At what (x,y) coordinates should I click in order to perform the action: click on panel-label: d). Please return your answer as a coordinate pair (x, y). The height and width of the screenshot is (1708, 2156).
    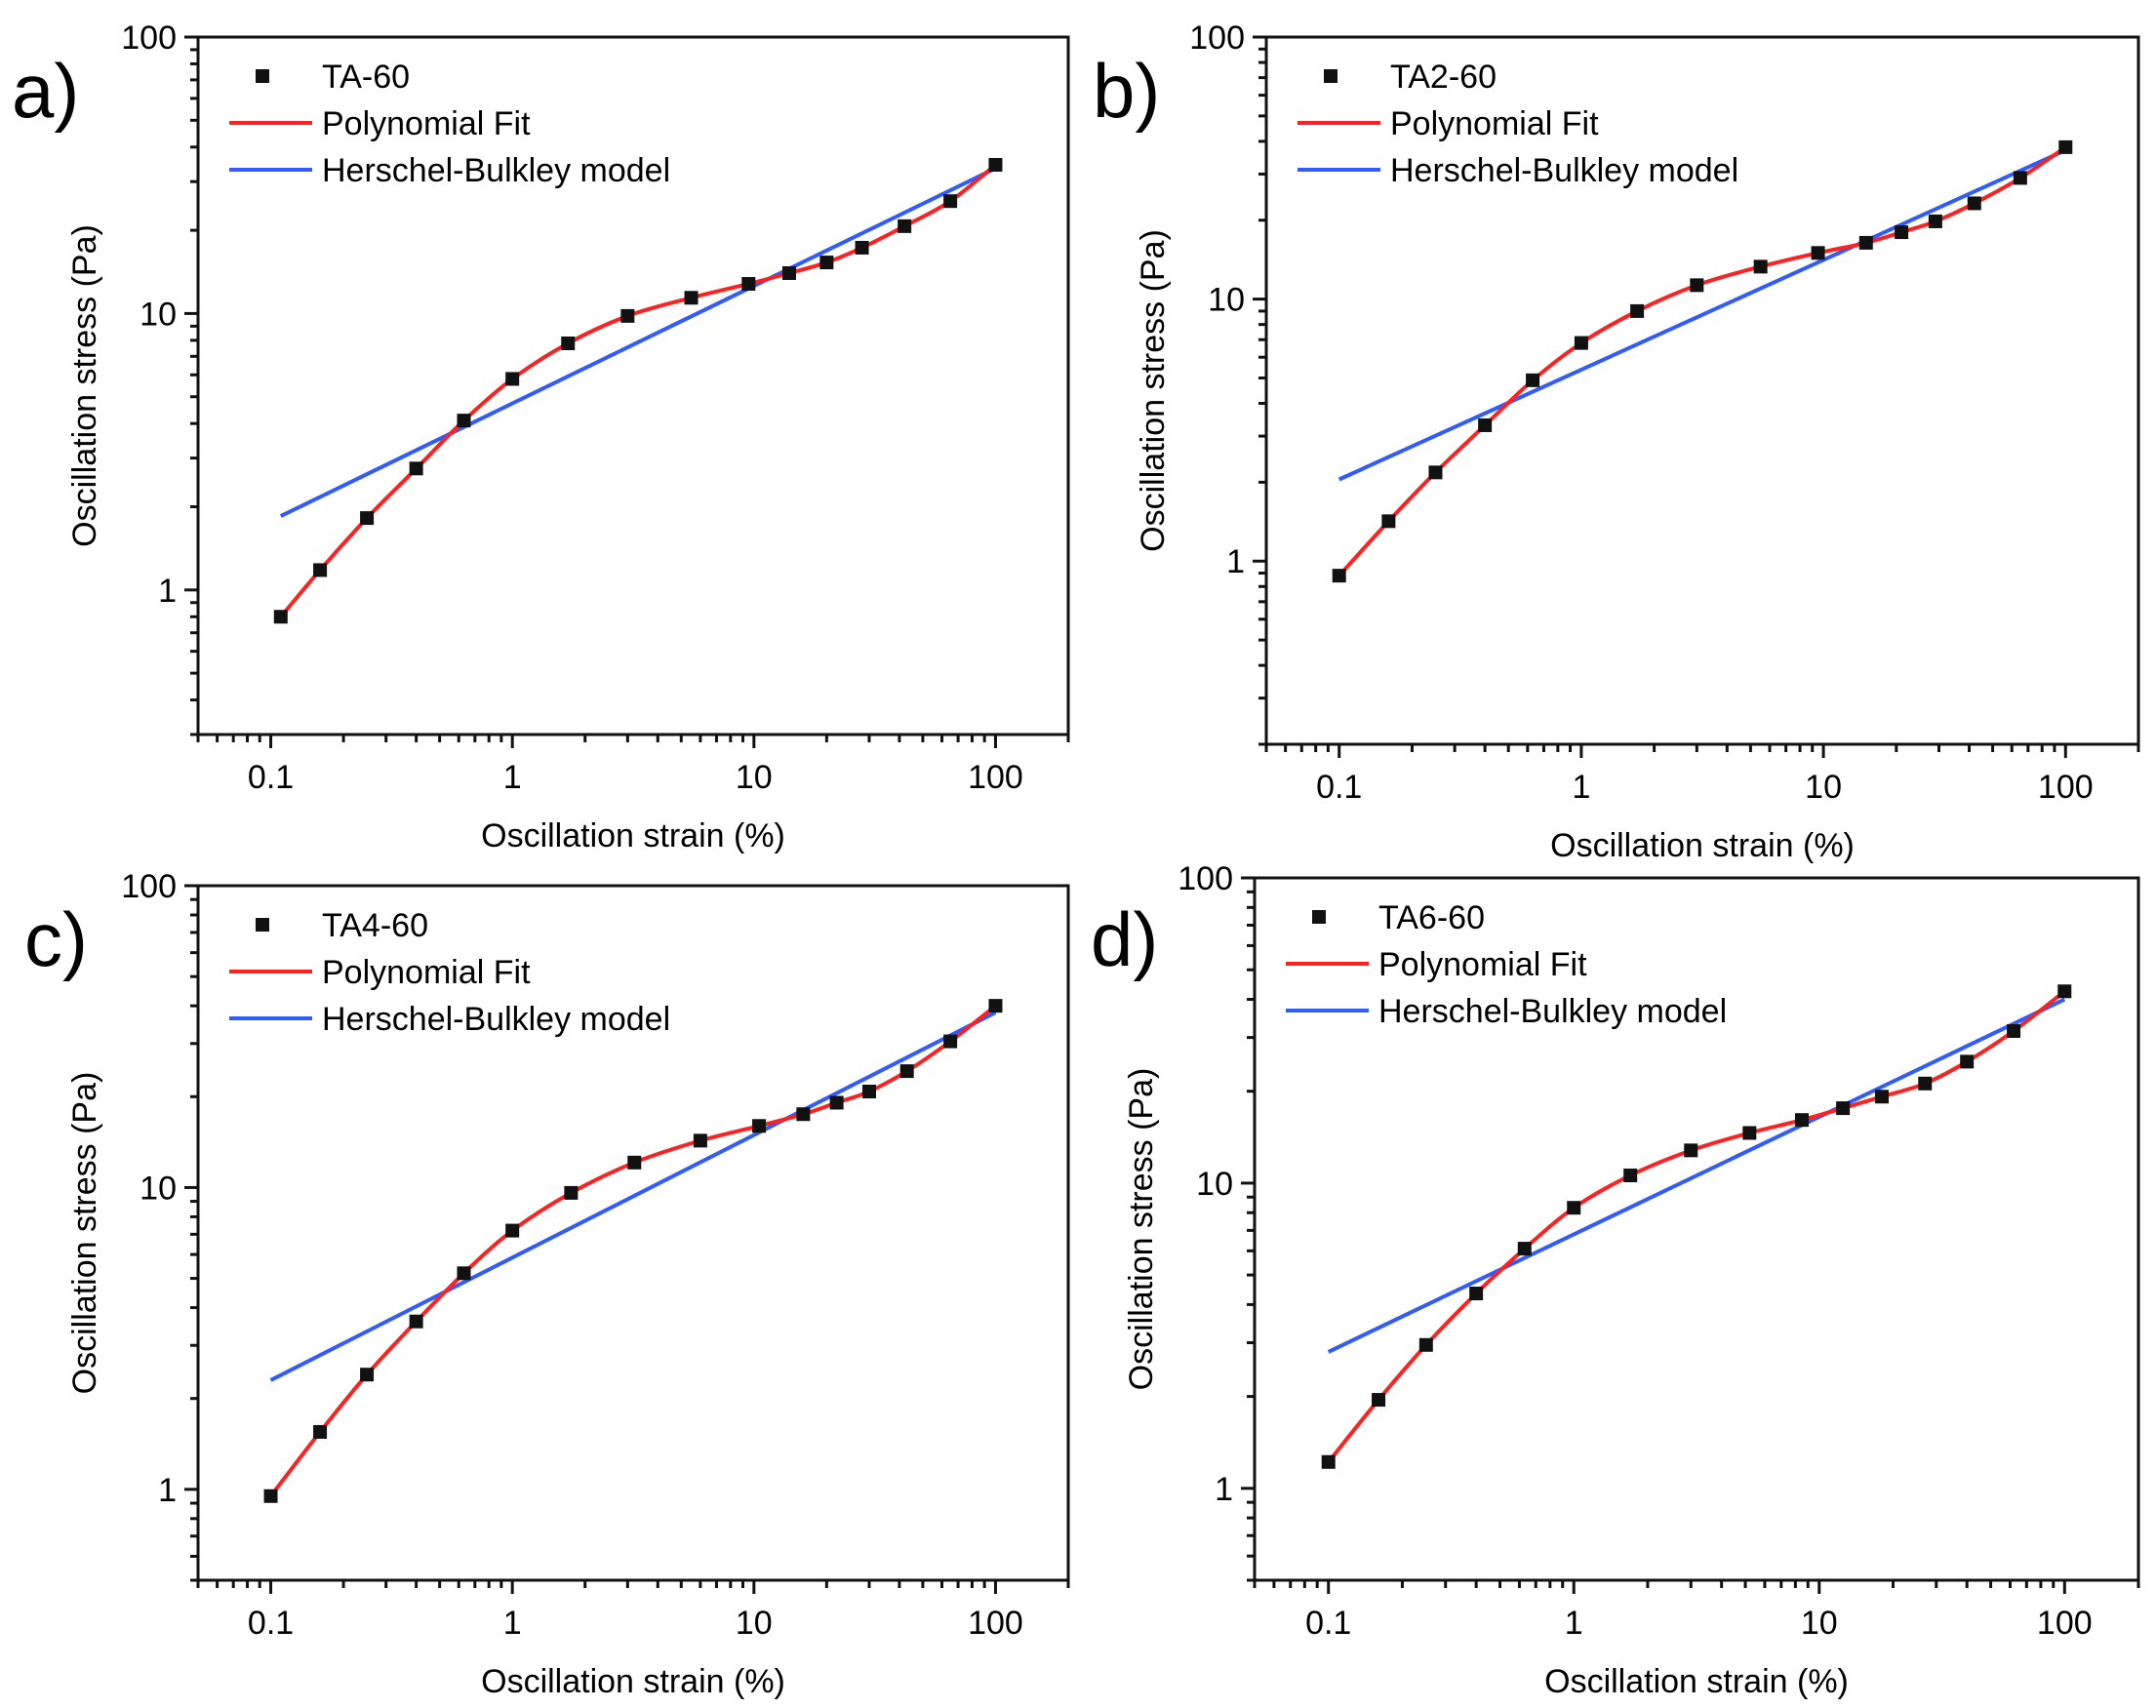
    Looking at the image, I should click on (1124, 939).